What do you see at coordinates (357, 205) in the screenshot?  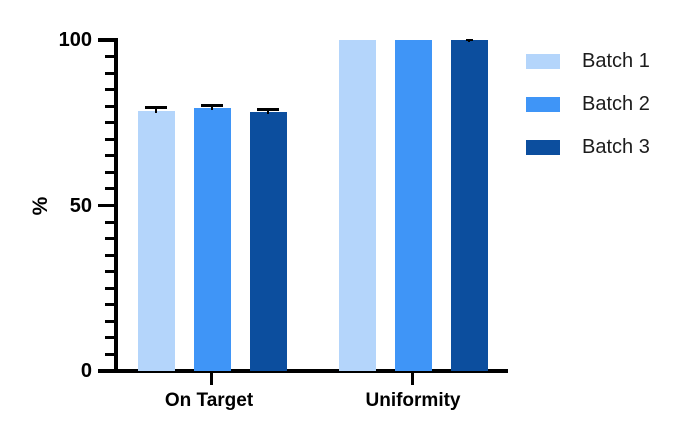 I see `bar-batch-1-uniformity` at bounding box center [357, 205].